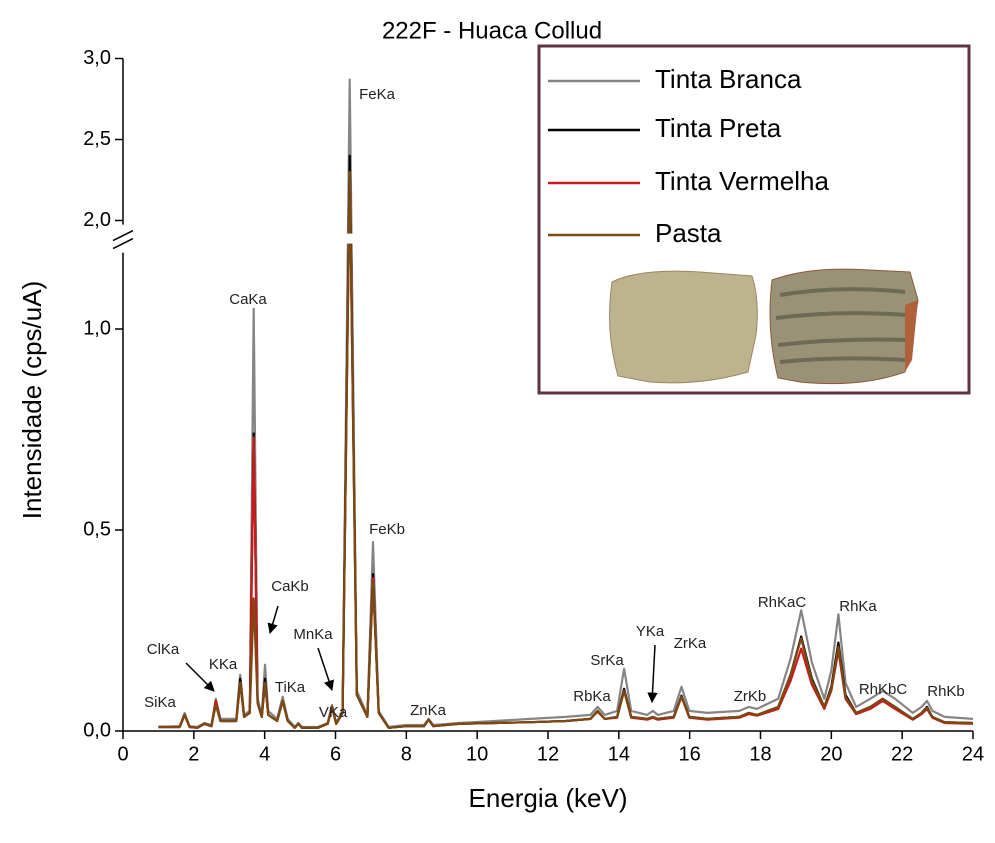 This screenshot has height=843, width=995. Describe the element at coordinates (97, 529) in the screenshot. I see `y-tick-label: 0,5` at that location.